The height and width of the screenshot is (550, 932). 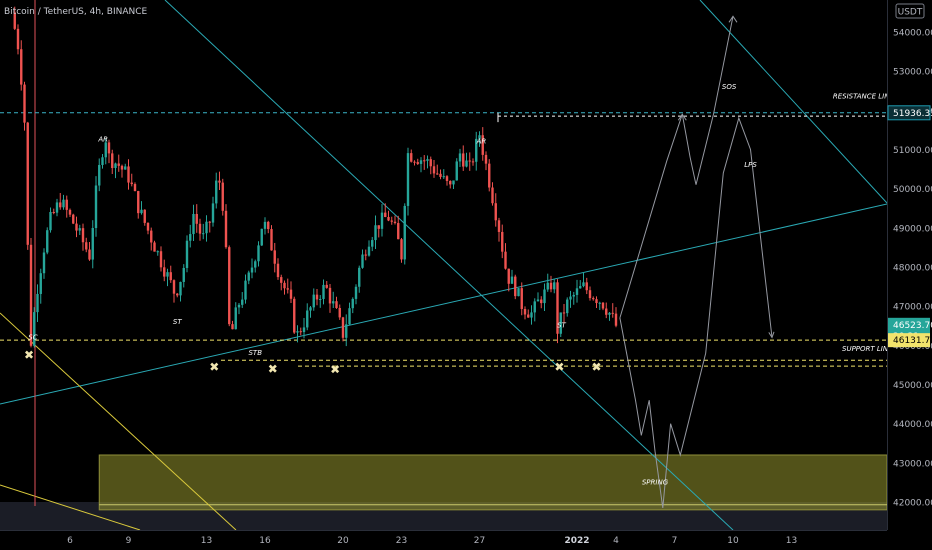 I want to click on annotation-sos: SOS, so click(x=729, y=87).